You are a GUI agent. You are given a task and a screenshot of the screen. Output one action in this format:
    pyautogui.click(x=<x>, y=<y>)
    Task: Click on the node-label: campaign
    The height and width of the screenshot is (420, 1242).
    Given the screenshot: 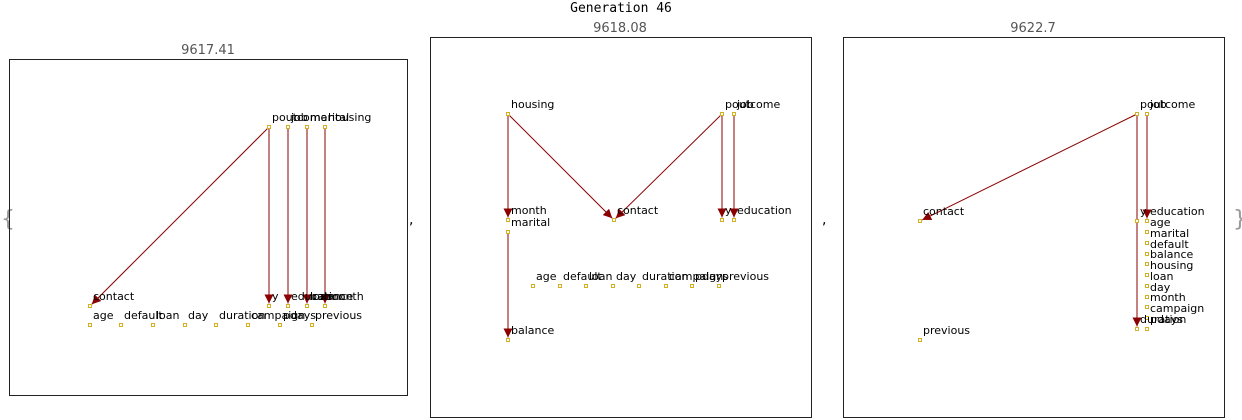 What is the action you would take?
    pyautogui.click(x=278, y=315)
    